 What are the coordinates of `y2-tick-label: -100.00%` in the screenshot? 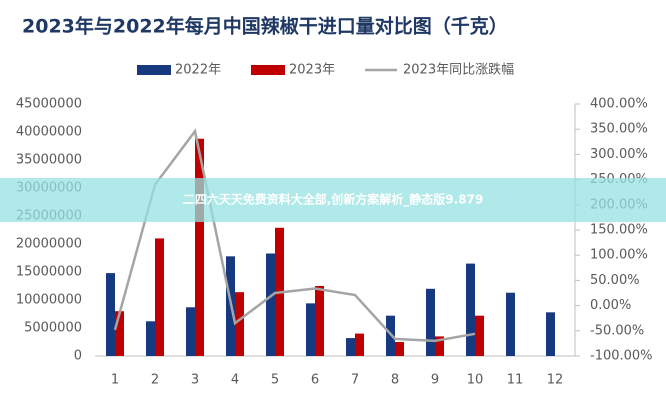 It's located at (621, 356).